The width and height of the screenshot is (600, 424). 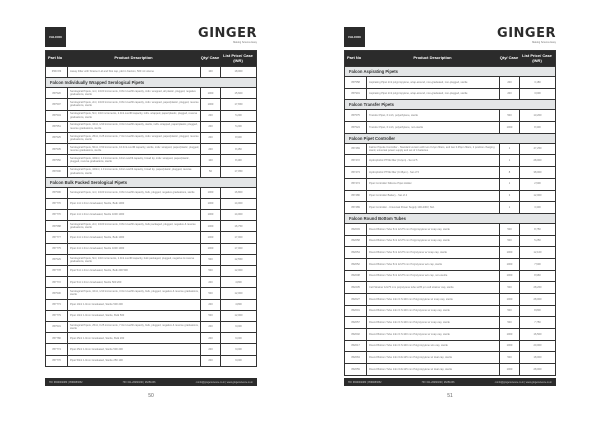 What do you see at coordinates (56, 316) in the screenshot?
I see `cell-part-no: 357779` at bounding box center [56, 316].